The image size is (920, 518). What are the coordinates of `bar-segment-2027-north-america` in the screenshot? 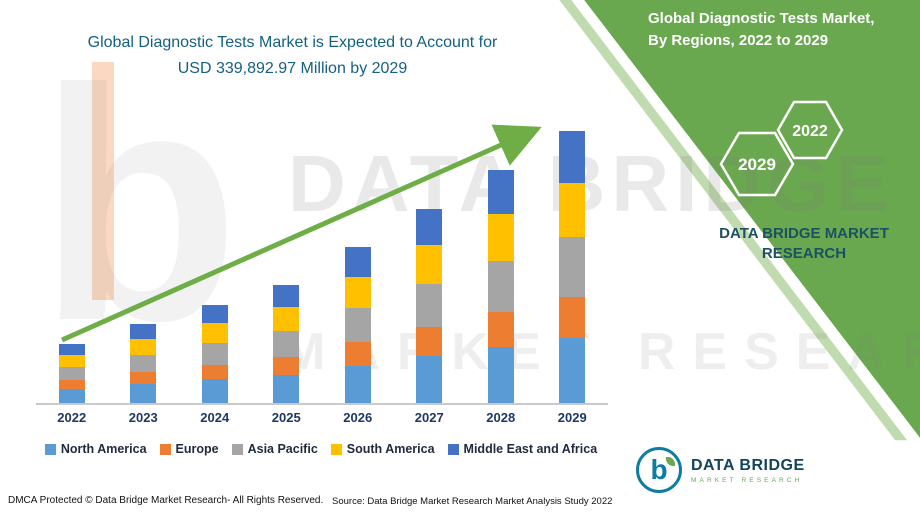 It's located at (429, 379).